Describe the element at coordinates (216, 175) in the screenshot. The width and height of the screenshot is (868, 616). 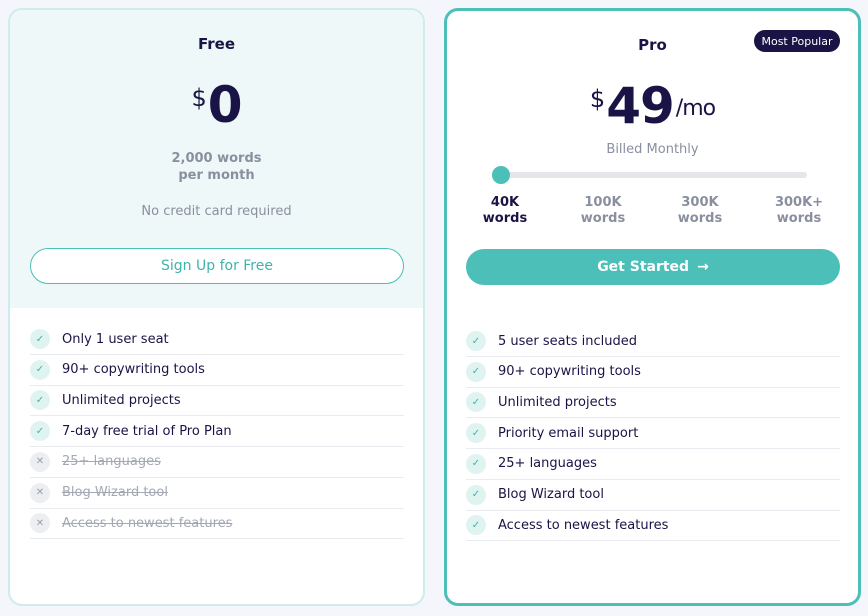
I see `word-note: per month` at that location.